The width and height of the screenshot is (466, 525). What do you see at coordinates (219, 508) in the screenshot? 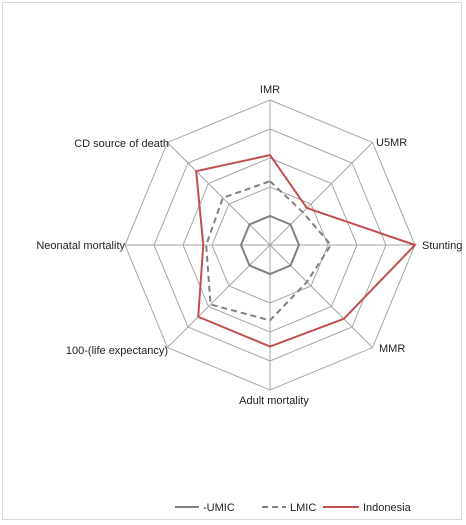
I see `legend-label: -UMIC` at bounding box center [219, 508].